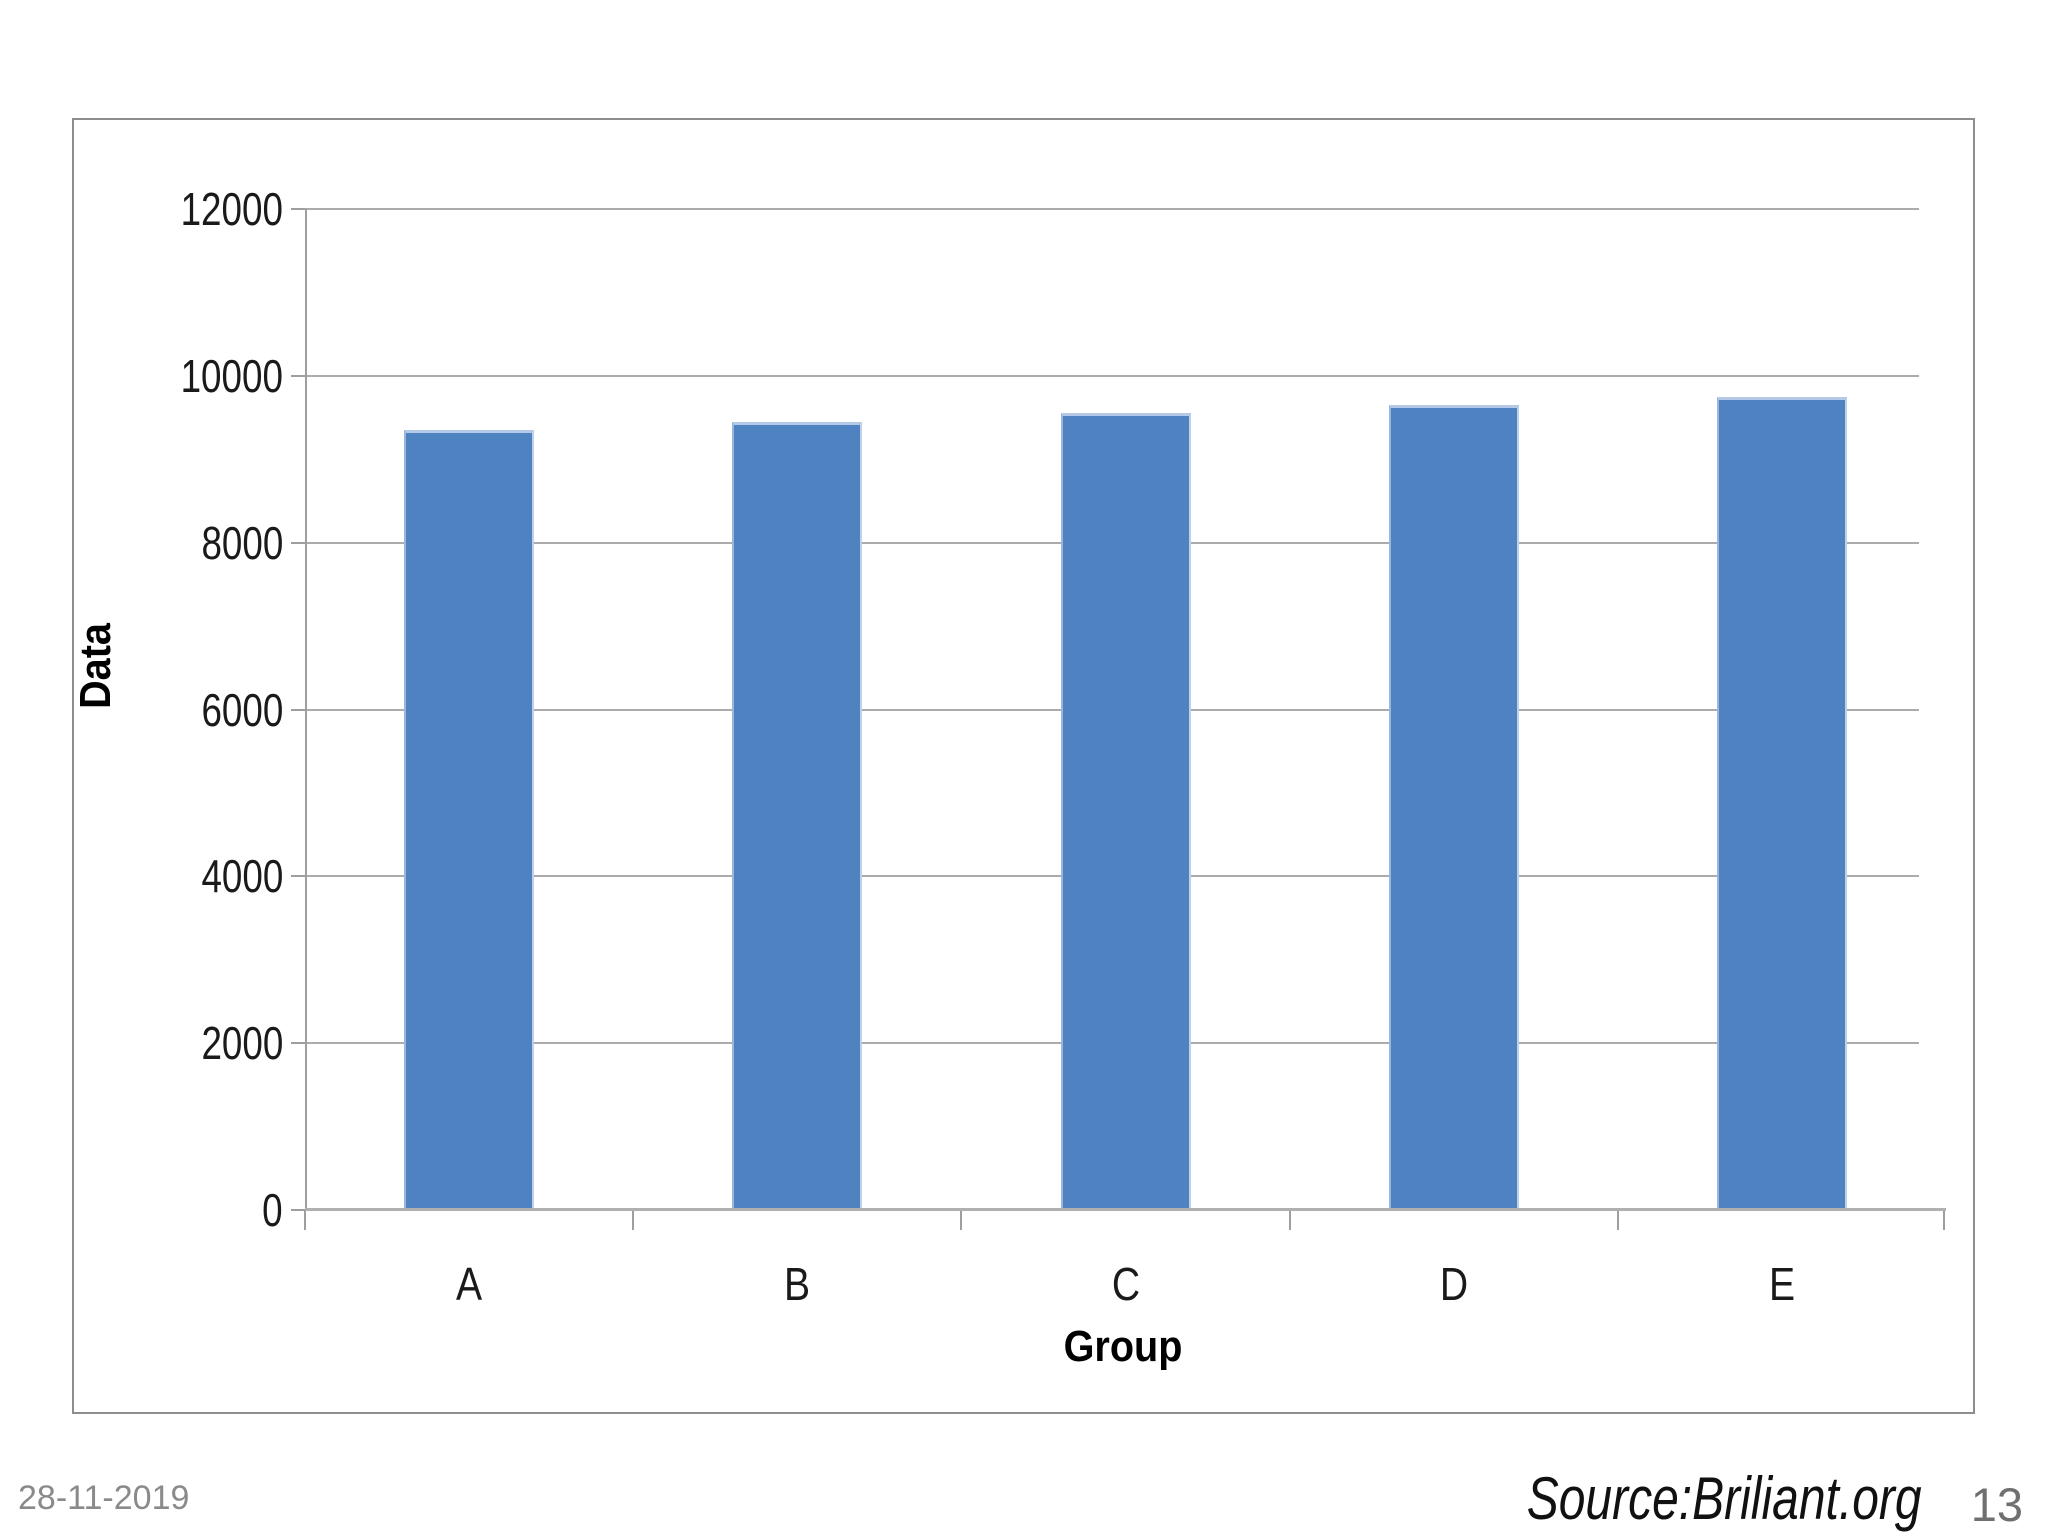 The height and width of the screenshot is (1536, 2048). What do you see at coordinates (242, 709) in the screenshot?
I see `y-tick-label-6000: 6000` at bounding box center [242, 709].